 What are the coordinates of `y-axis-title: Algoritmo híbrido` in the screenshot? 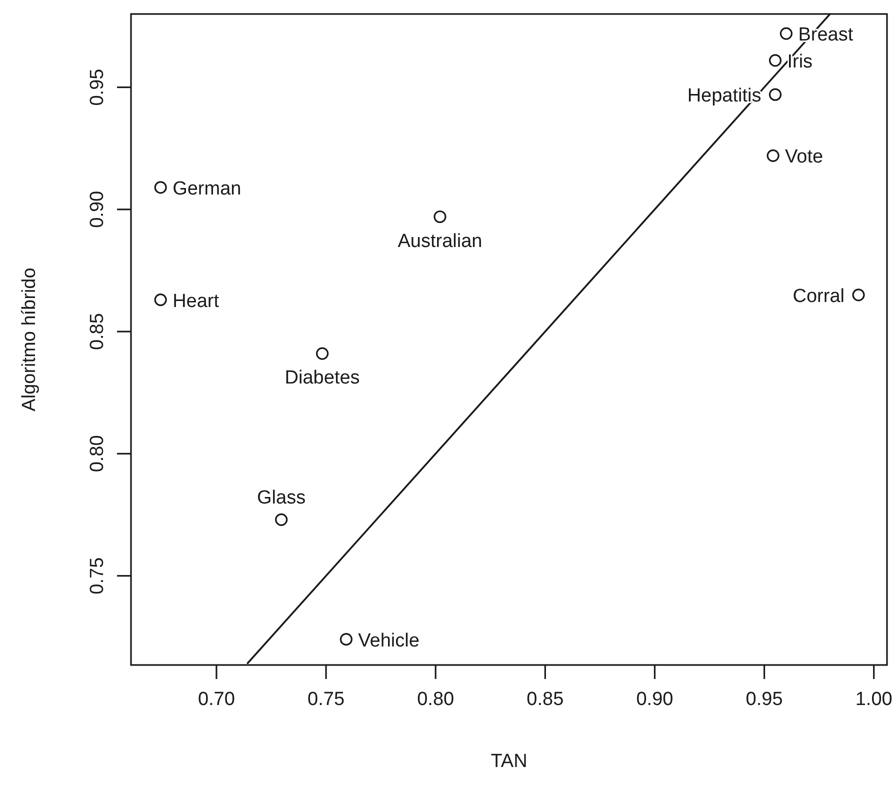 It's located at (29, 340).